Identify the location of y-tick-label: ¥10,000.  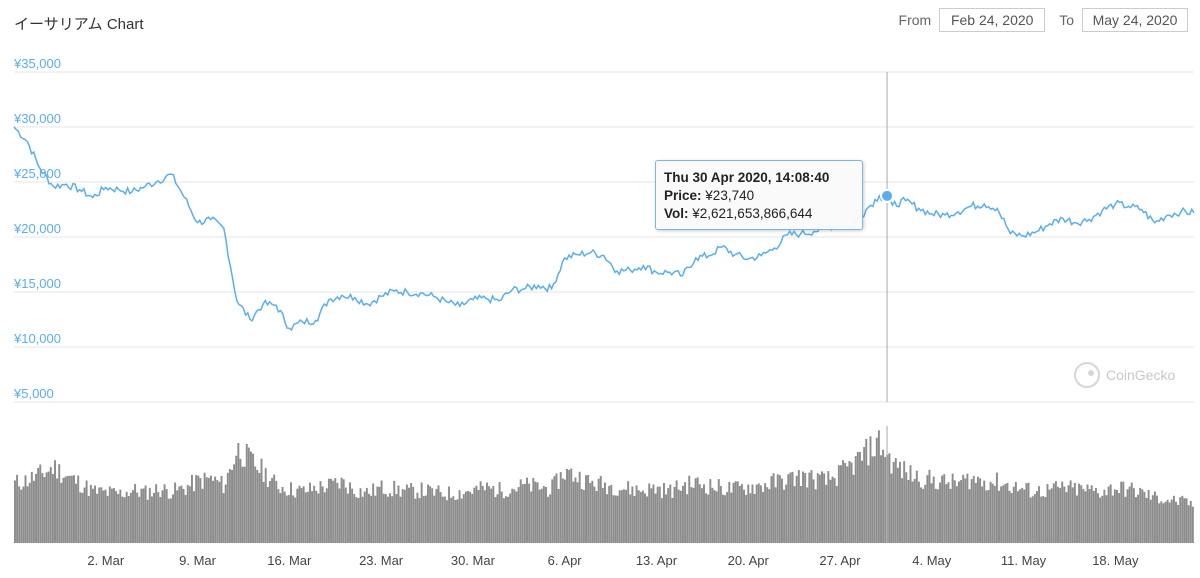
(37, 338).